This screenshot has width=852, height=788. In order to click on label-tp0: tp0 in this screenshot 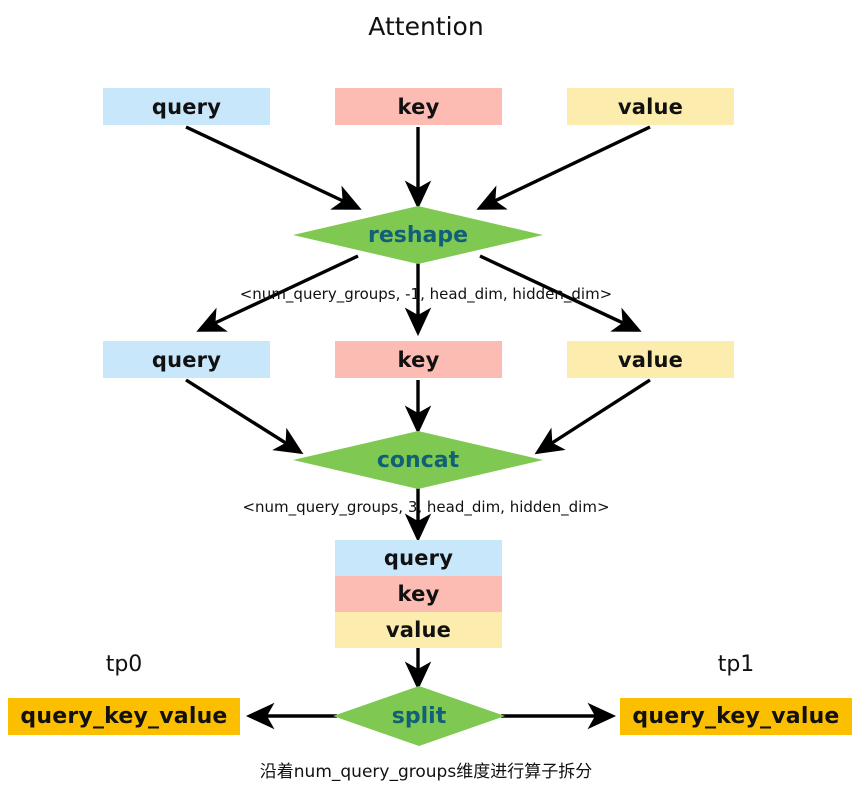, I will do `click(124, 664)`.